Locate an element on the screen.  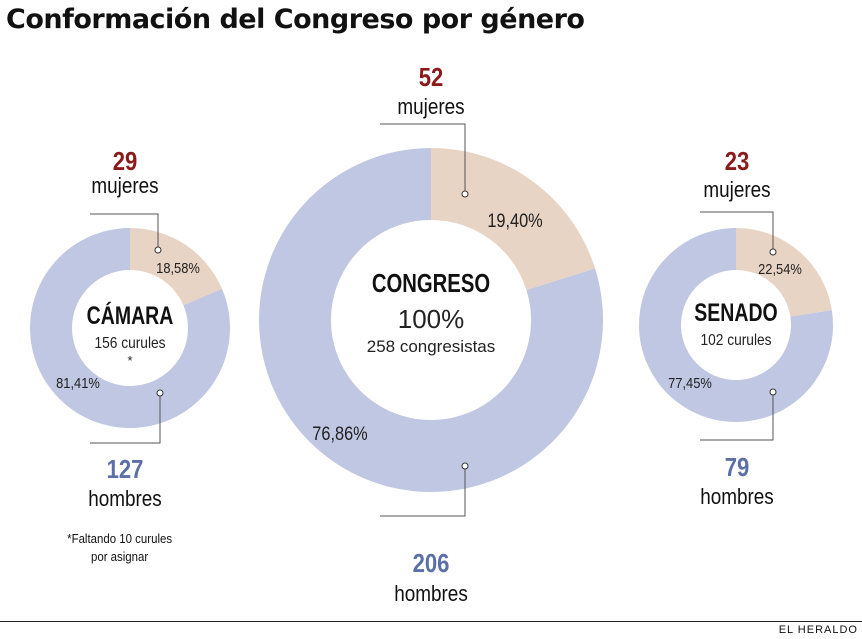
congreso-pct-mujeres: 19,40% is located at coordinates (515, 220).